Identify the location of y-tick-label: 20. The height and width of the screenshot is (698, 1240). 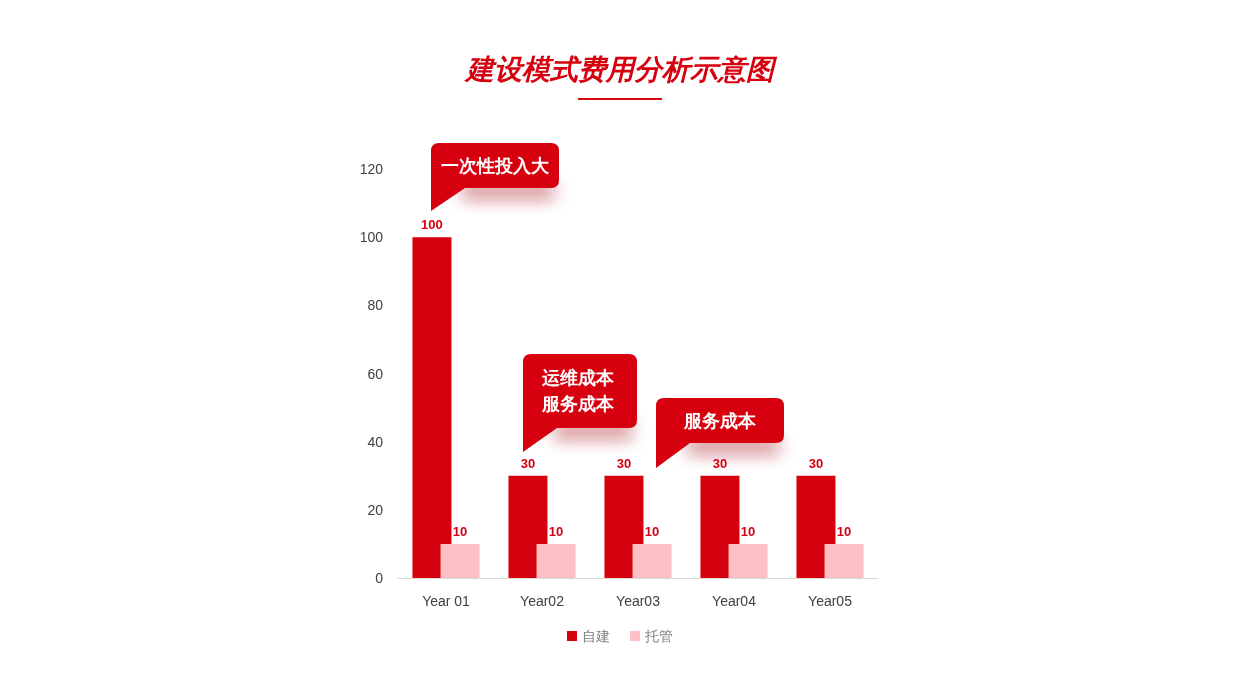
(375, 509).